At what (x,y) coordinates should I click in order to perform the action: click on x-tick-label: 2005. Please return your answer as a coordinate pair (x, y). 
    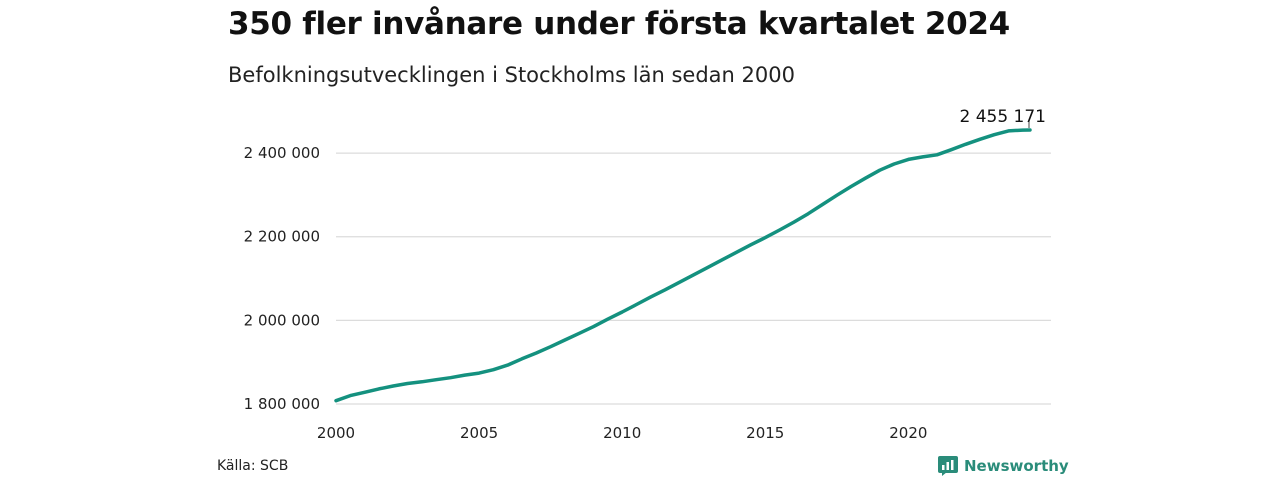
    Looking at the image, I should click on (479, 433).